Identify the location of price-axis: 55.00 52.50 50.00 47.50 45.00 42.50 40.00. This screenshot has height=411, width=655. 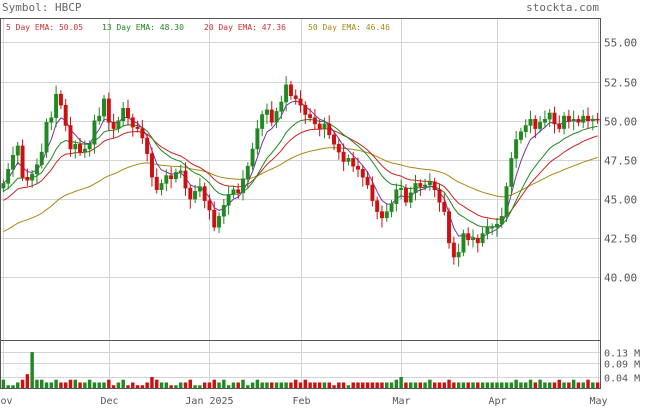
(620, 161).